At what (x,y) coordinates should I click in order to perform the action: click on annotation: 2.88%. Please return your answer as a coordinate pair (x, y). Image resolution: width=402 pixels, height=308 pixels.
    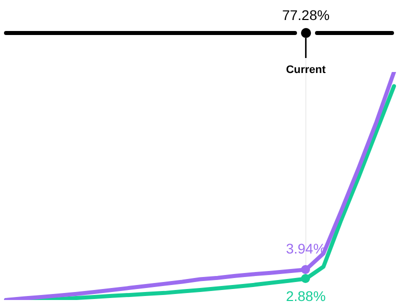
    Looking at the image, I should click on (306, 296).